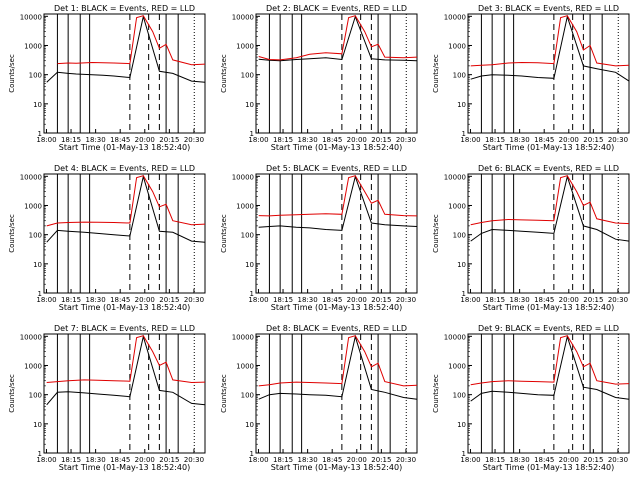 The height and width of the screenshot is (480, 640). I want to click on panel-title: Det 1: BLACK = Events, RED = LLD, so click(124, 8).